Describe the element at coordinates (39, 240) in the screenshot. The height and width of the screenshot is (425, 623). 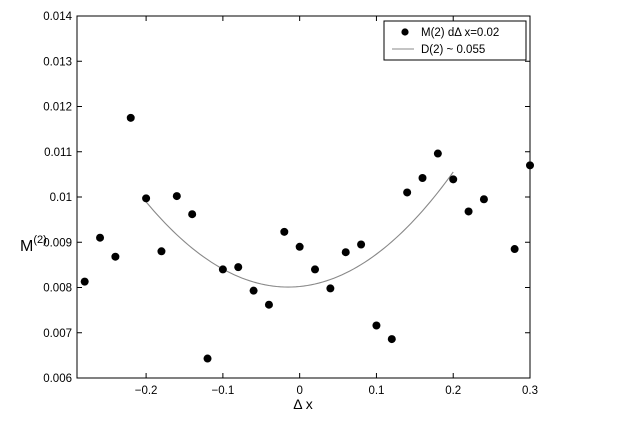
I see `y-axis-label-superscript: (2)` at that location.